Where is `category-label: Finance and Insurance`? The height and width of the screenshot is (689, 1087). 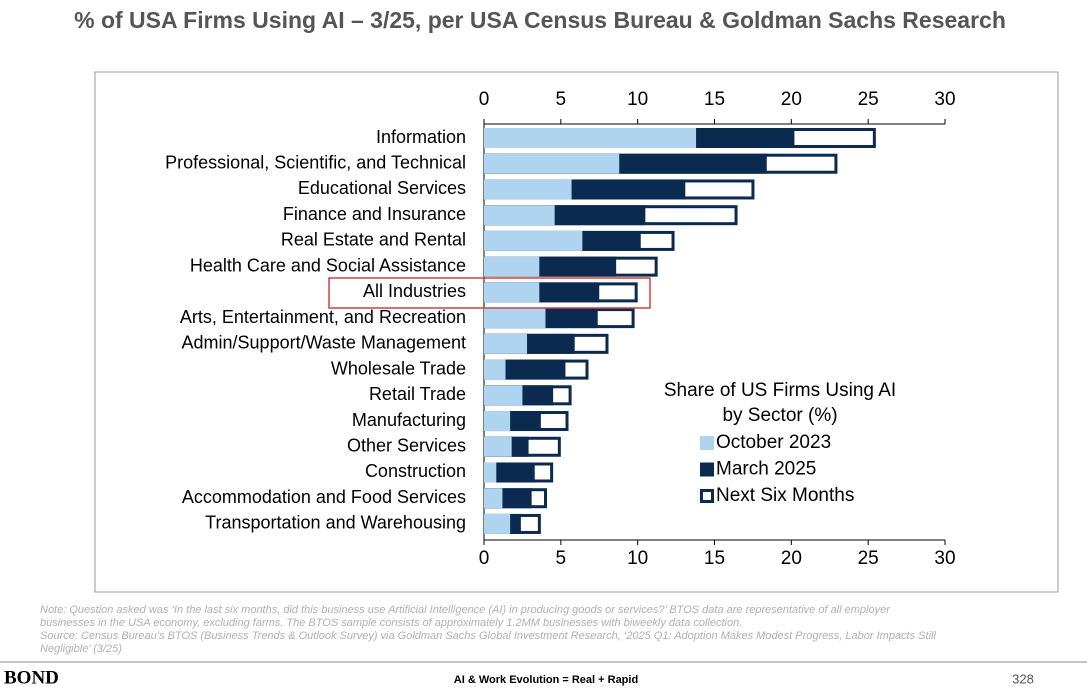
category-label: Finance and Insurance is located at coordinates (374, 214).